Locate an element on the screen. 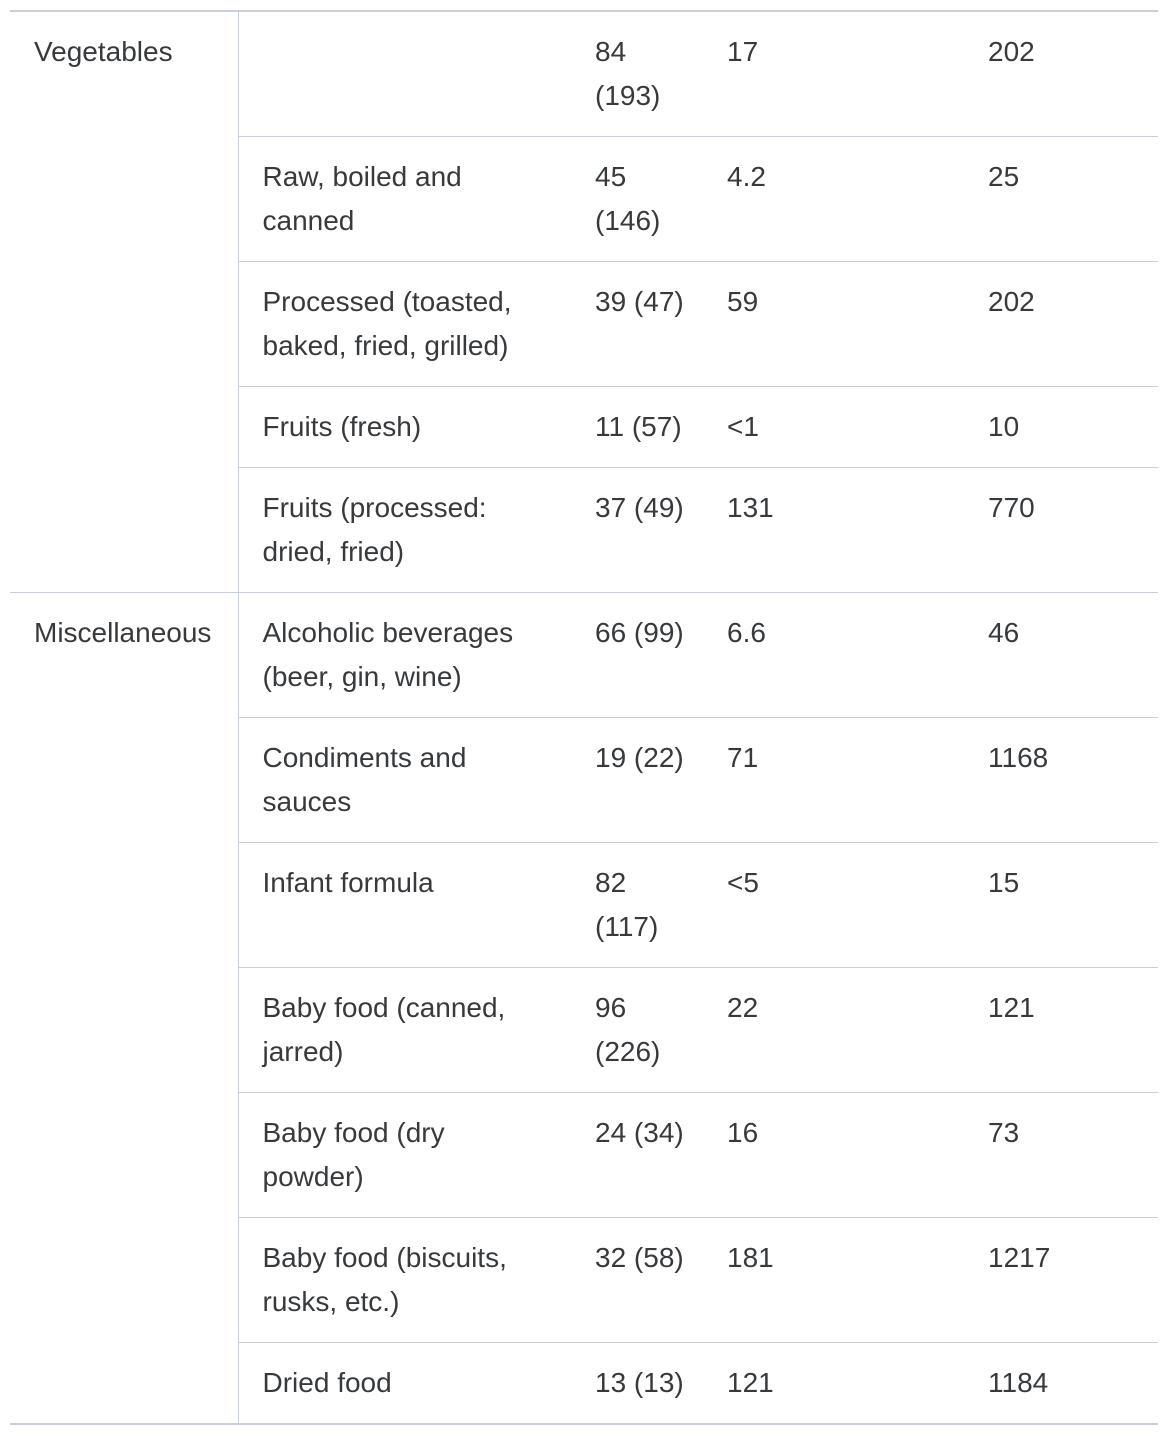  value-cell: 22 is located at coordinates (833, 1030).